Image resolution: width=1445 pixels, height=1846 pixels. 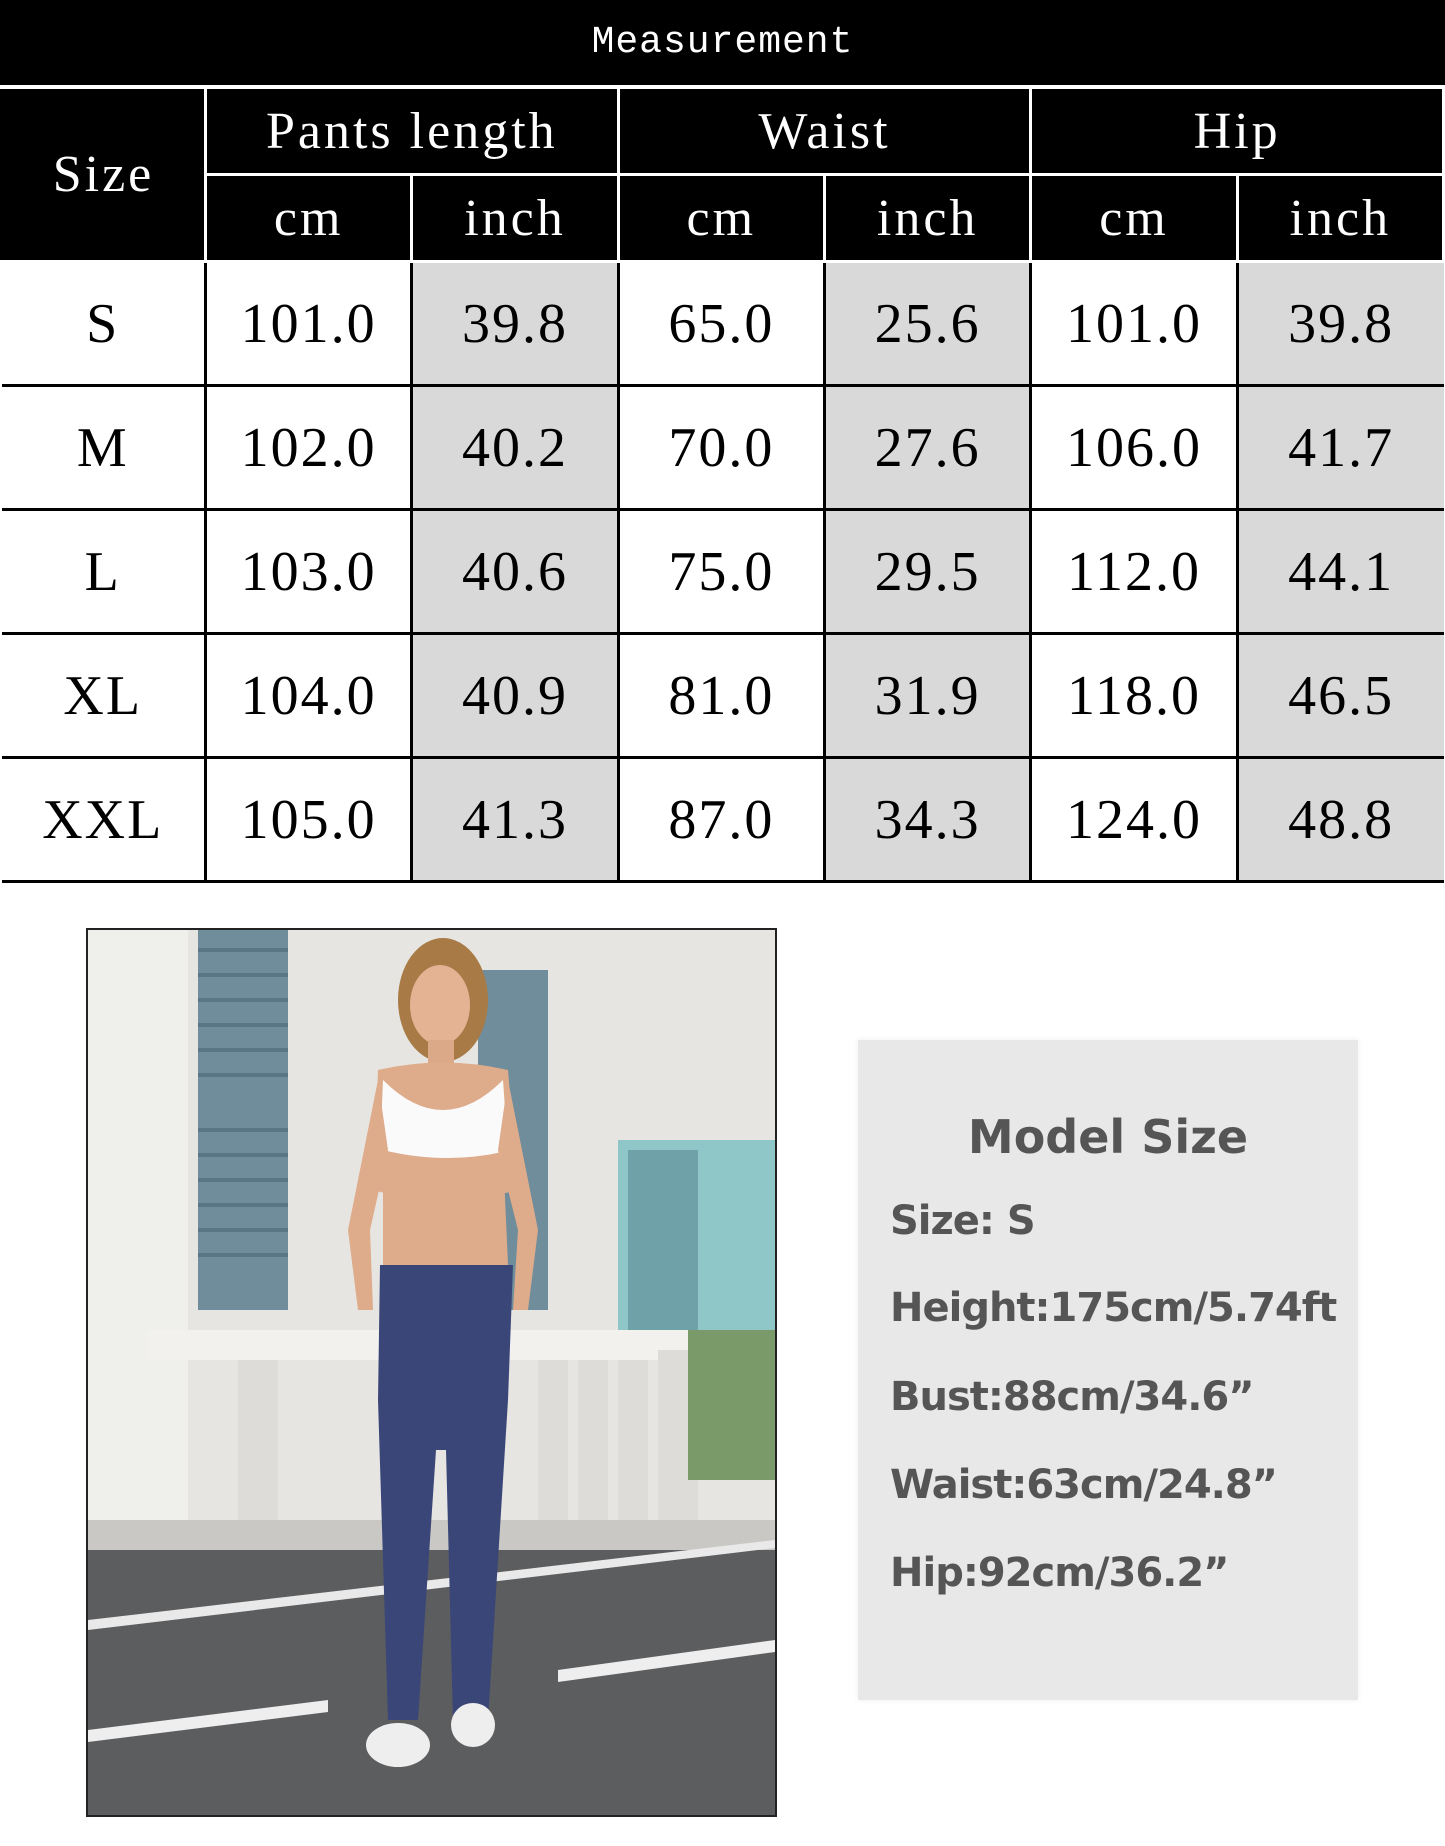 I want to click on cm-value-cell: 112.0, so click(x=1134, y=571).